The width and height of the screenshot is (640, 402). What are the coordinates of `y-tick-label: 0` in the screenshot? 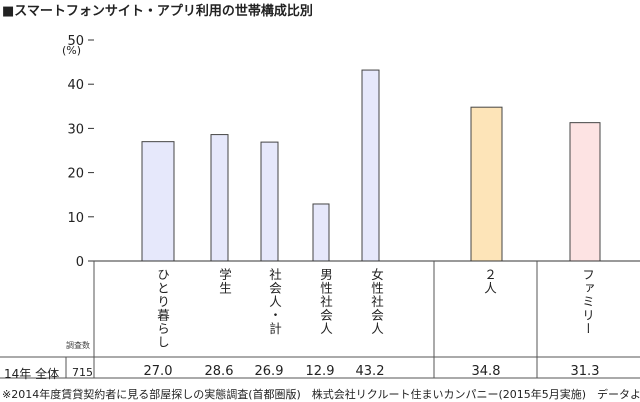 It's located at (80, 262).